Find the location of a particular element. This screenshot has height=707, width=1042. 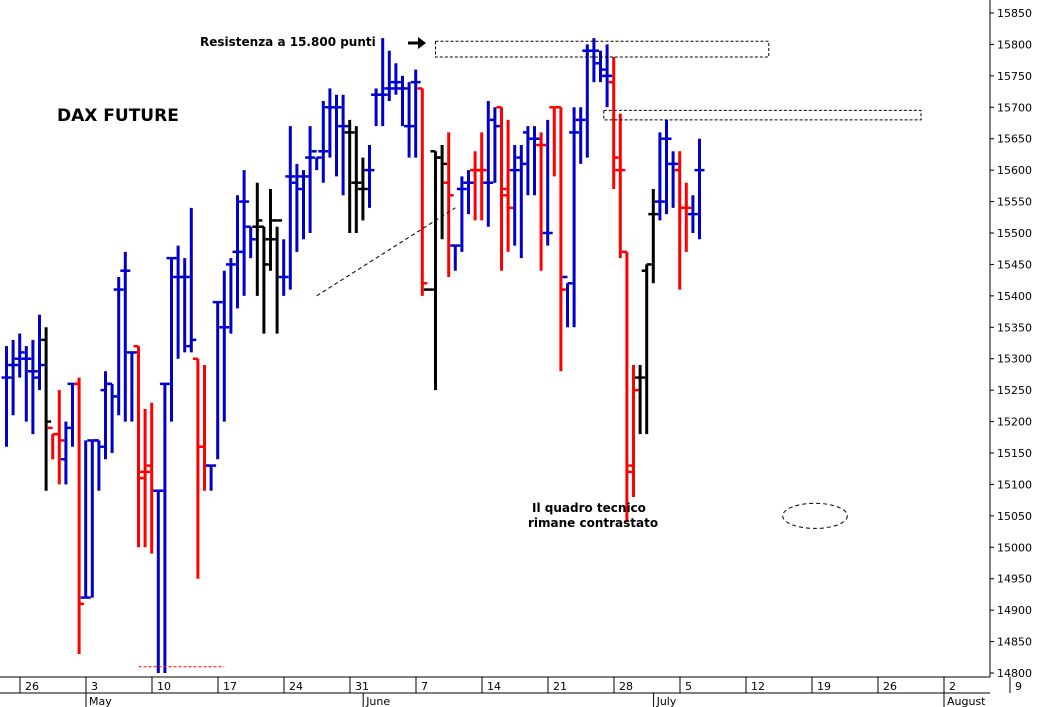

arrow-right-icon is located at coordinates (417, 43).